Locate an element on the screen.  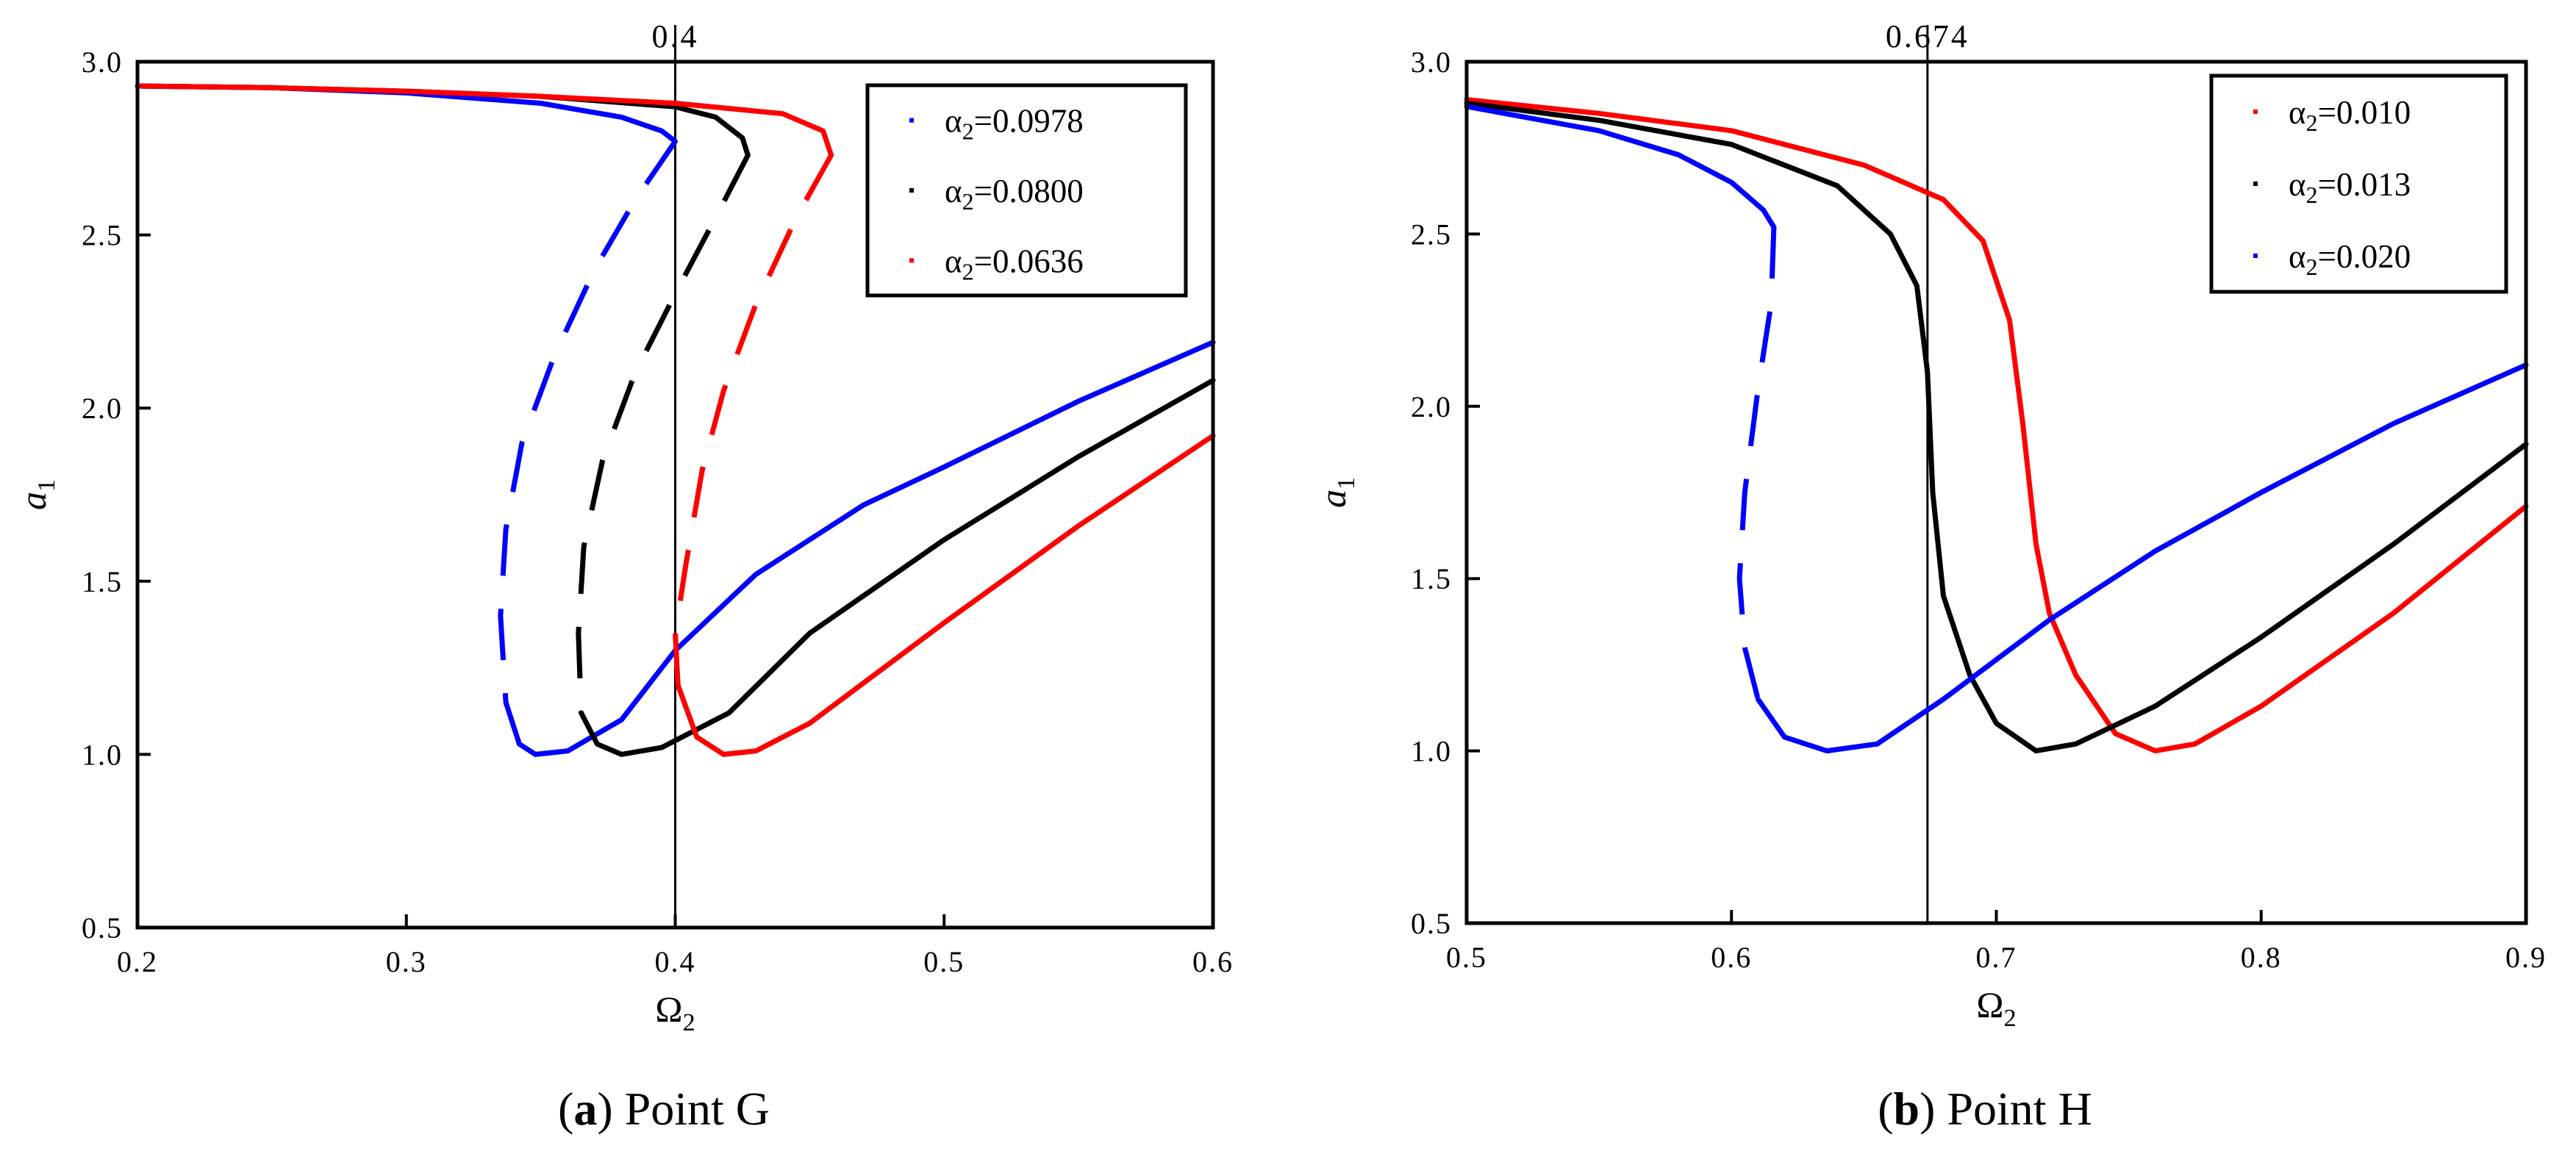
legend: α2=0.010 α2=0.013 α2=0.020 is located at coordinates (2358, 183).